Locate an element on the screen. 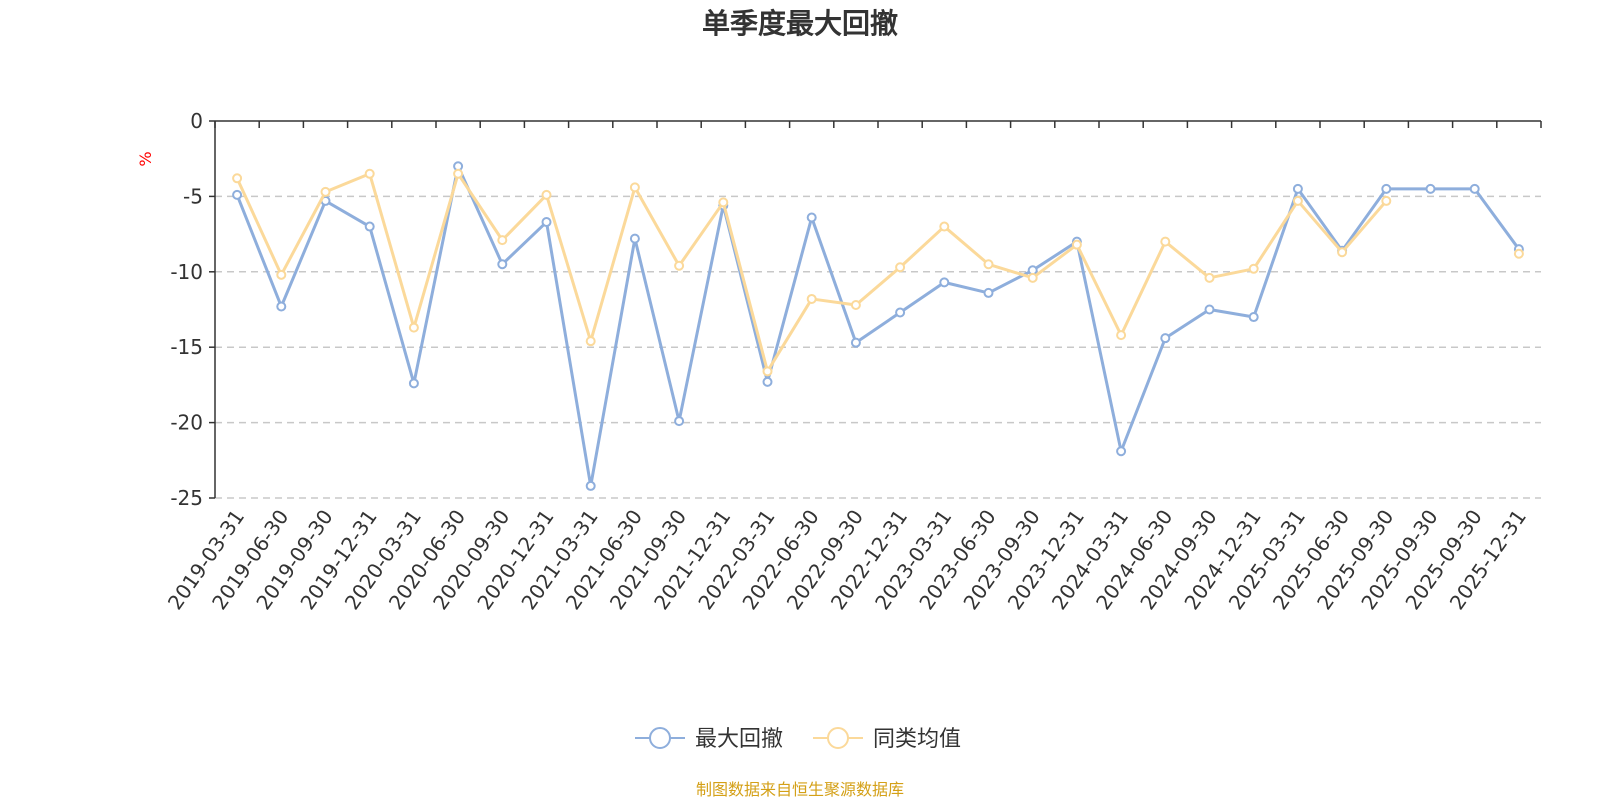  y-axis-unit: % is located at coordinates (145, 158).